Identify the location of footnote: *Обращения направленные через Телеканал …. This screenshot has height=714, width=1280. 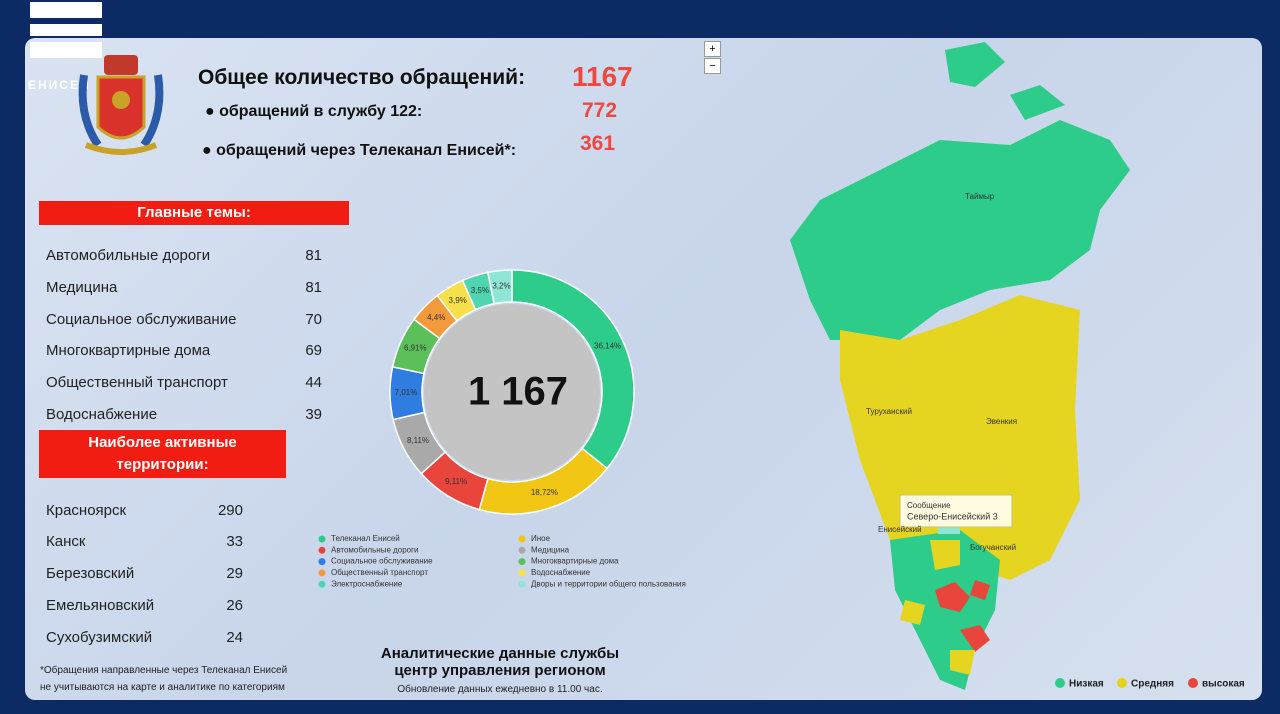
(164, 670).